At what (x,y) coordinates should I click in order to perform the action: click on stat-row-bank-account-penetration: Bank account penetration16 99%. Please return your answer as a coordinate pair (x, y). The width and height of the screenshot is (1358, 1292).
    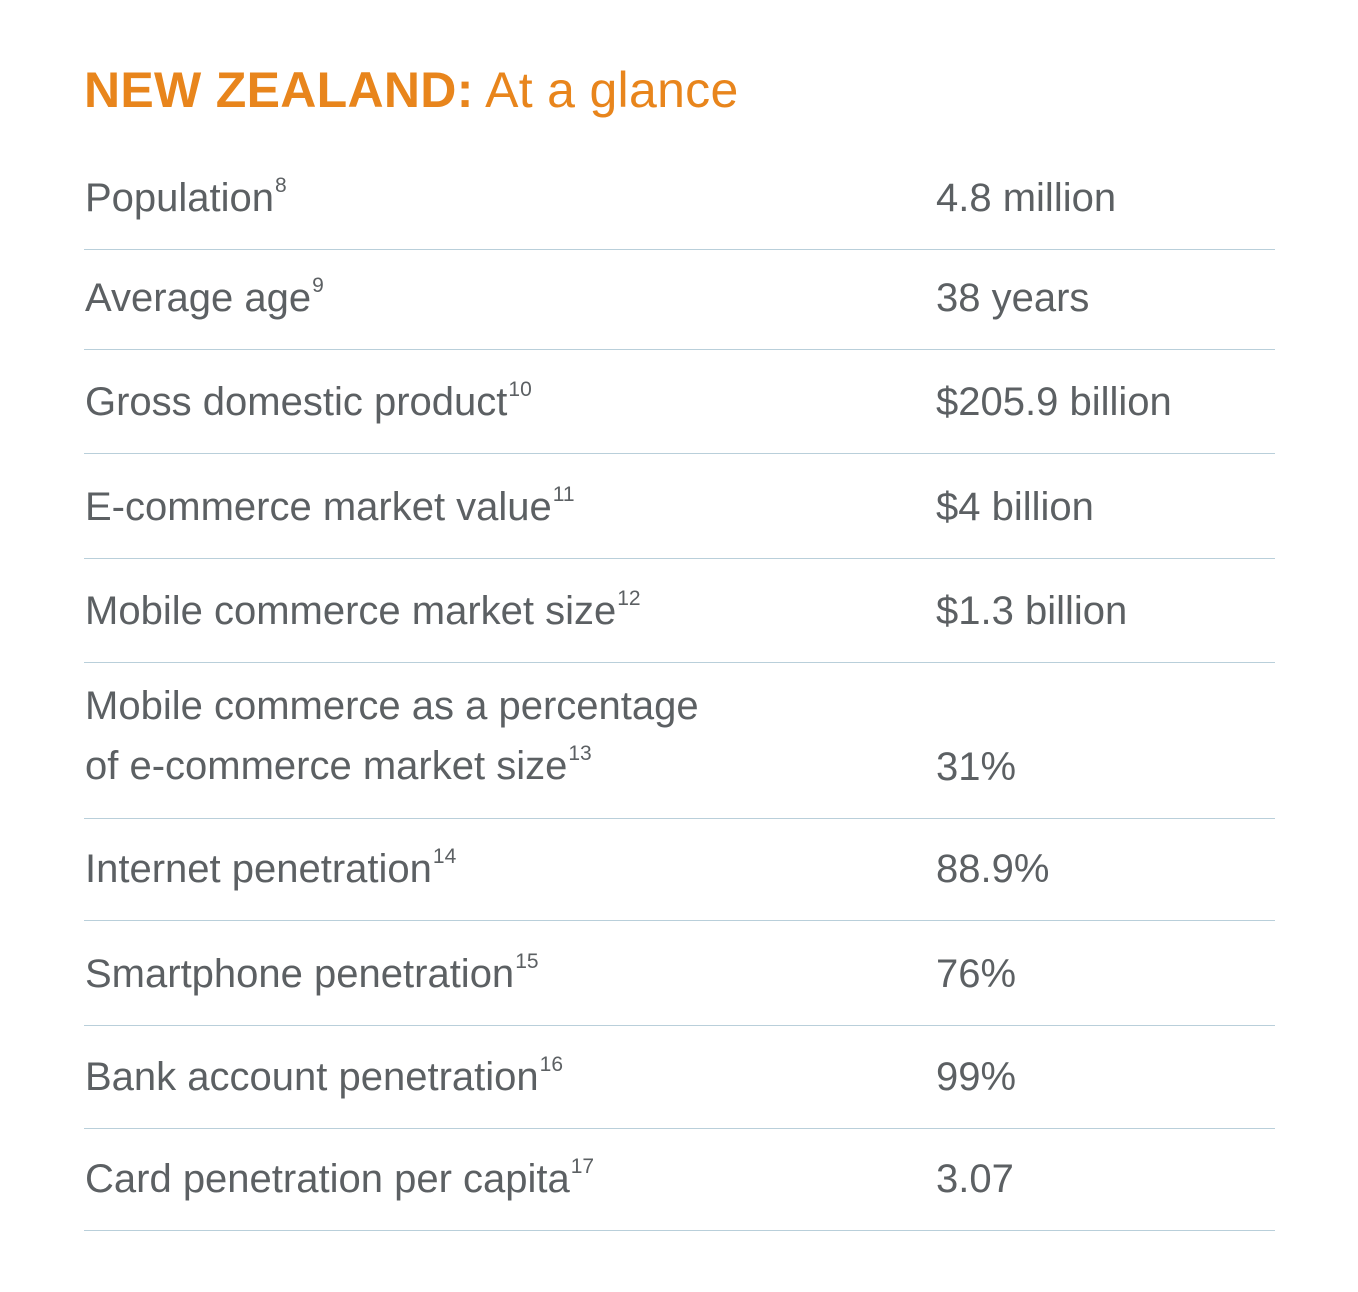
    Looking at the image, I should click on (679, 1077).